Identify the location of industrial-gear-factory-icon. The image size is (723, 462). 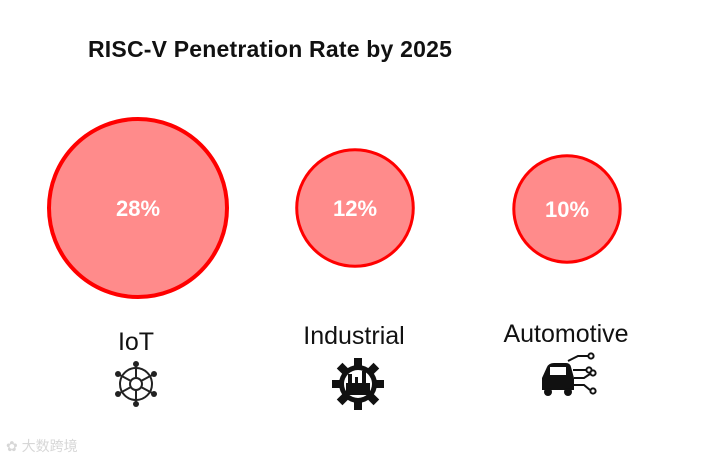
(358, 384).